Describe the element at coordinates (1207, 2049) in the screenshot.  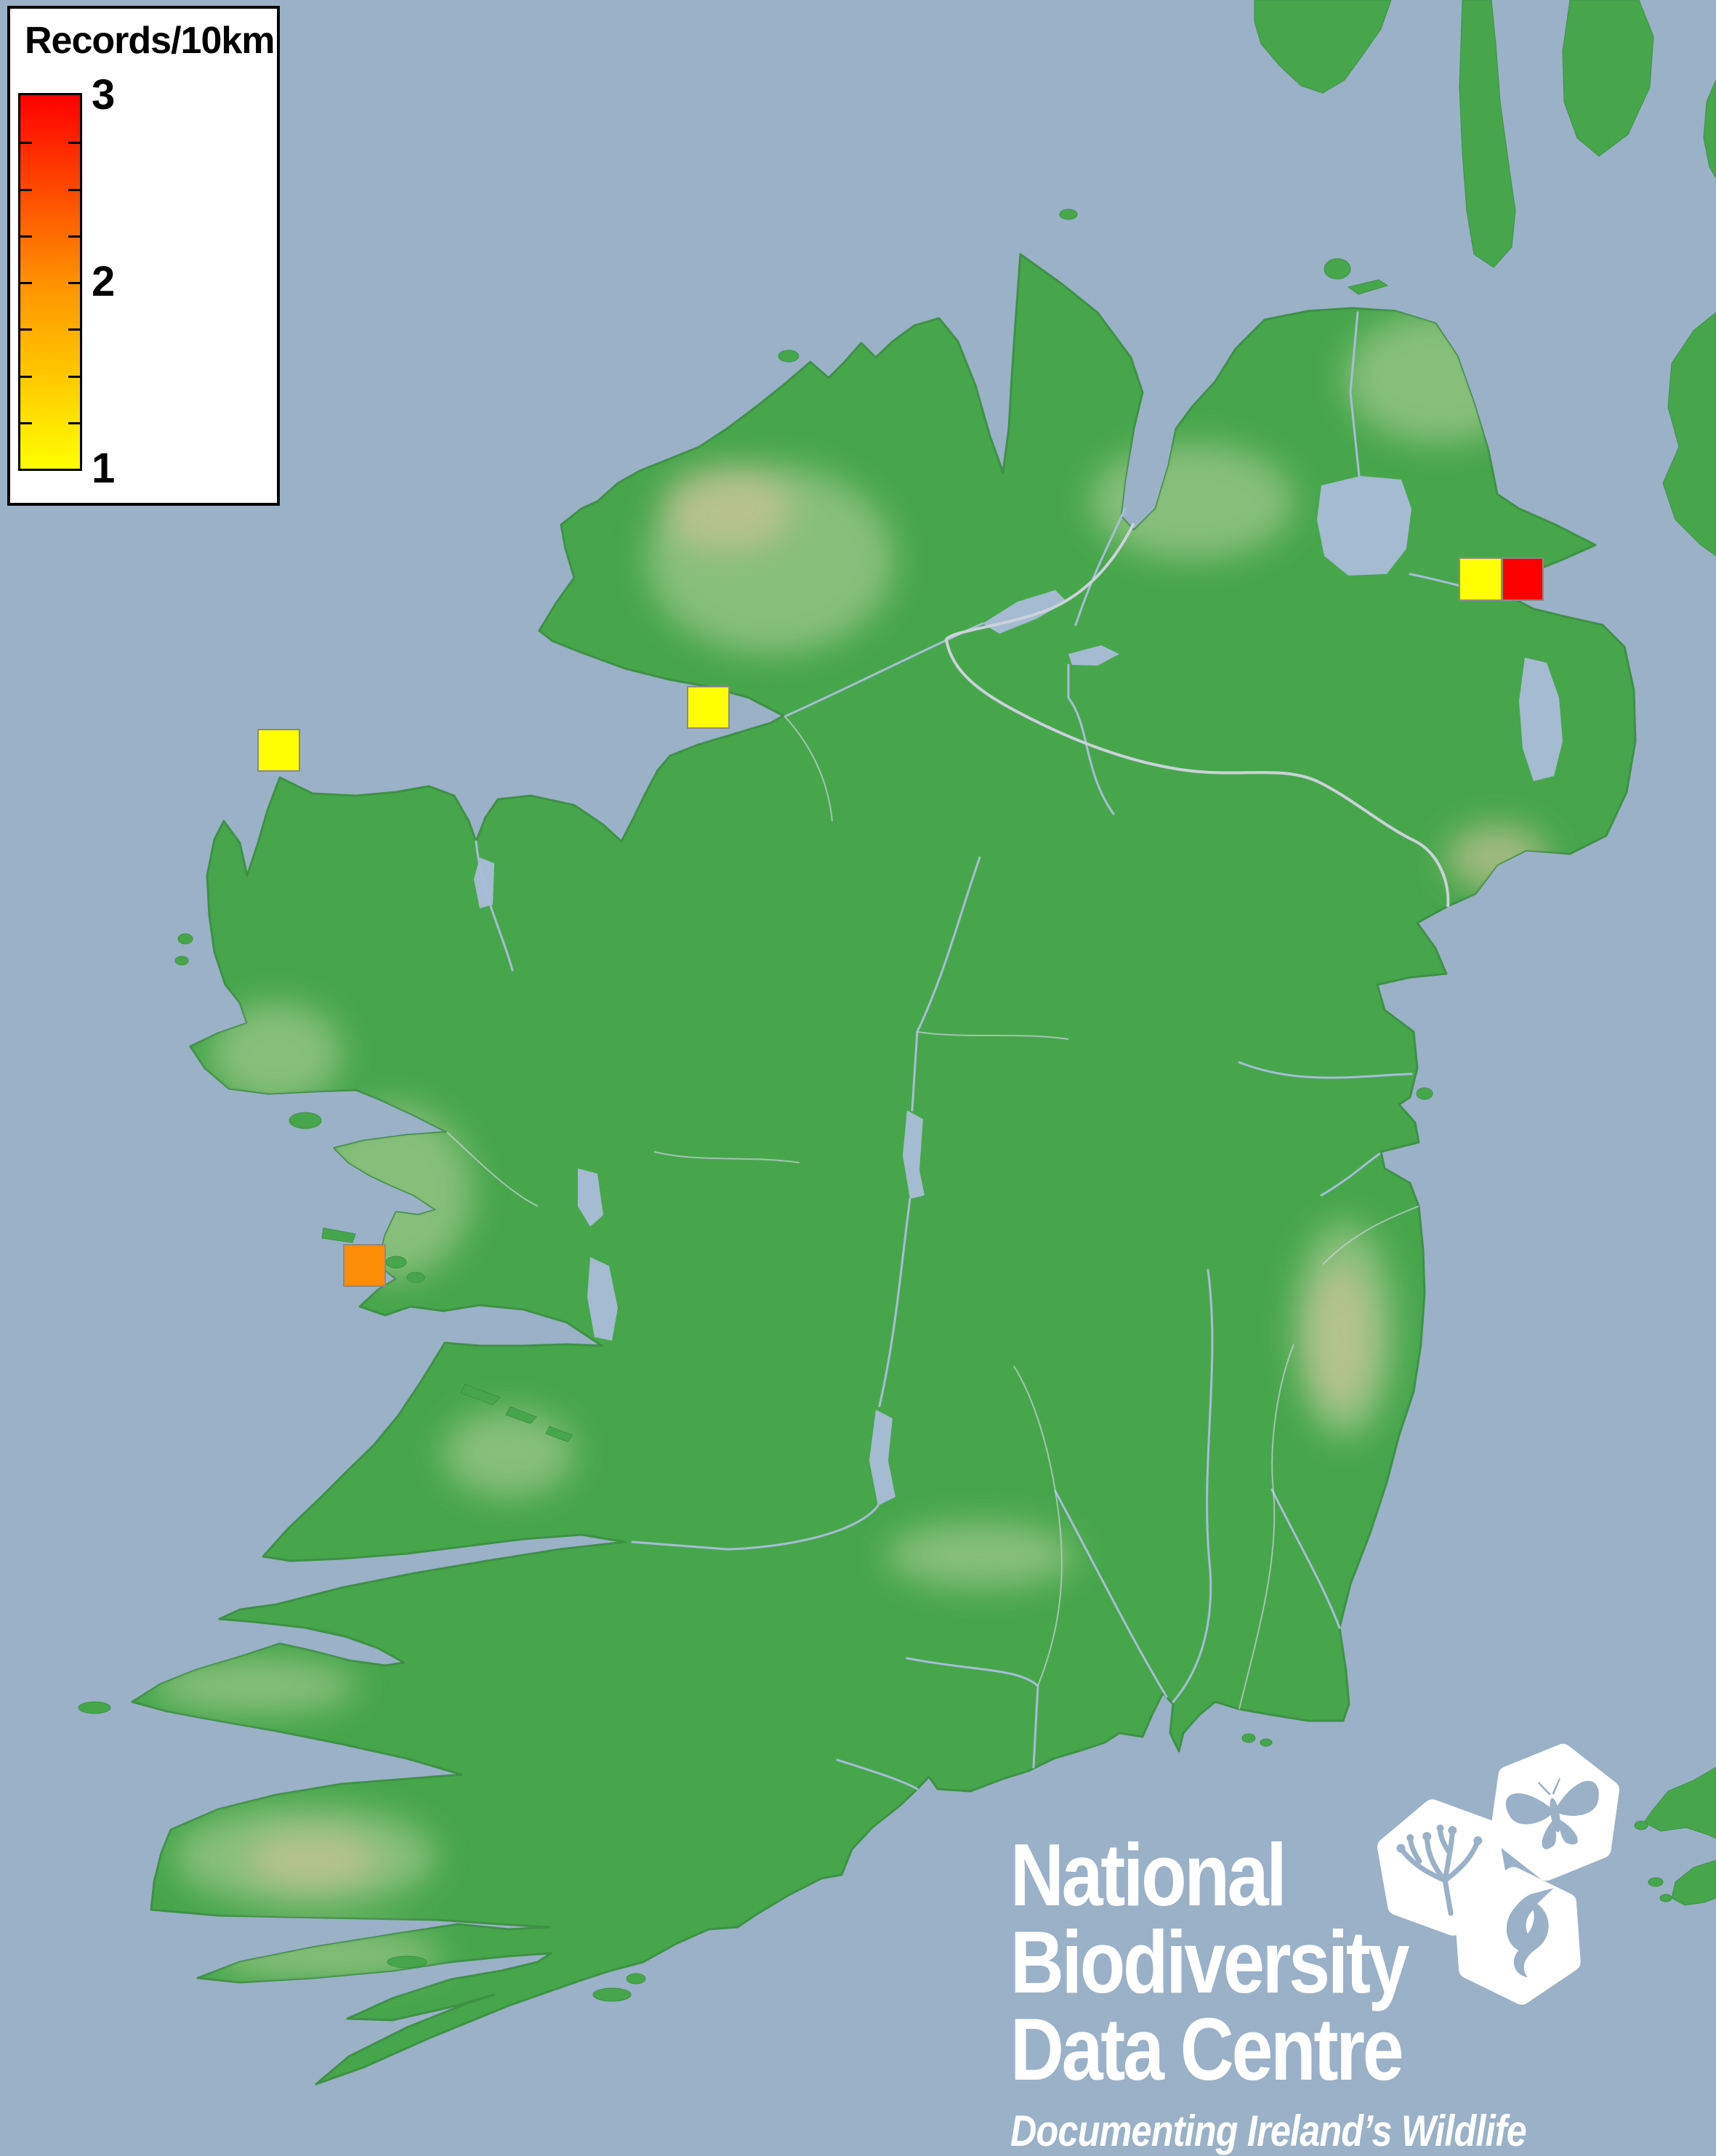
I see `logo-line-data-centre: Data Centre` at that location.